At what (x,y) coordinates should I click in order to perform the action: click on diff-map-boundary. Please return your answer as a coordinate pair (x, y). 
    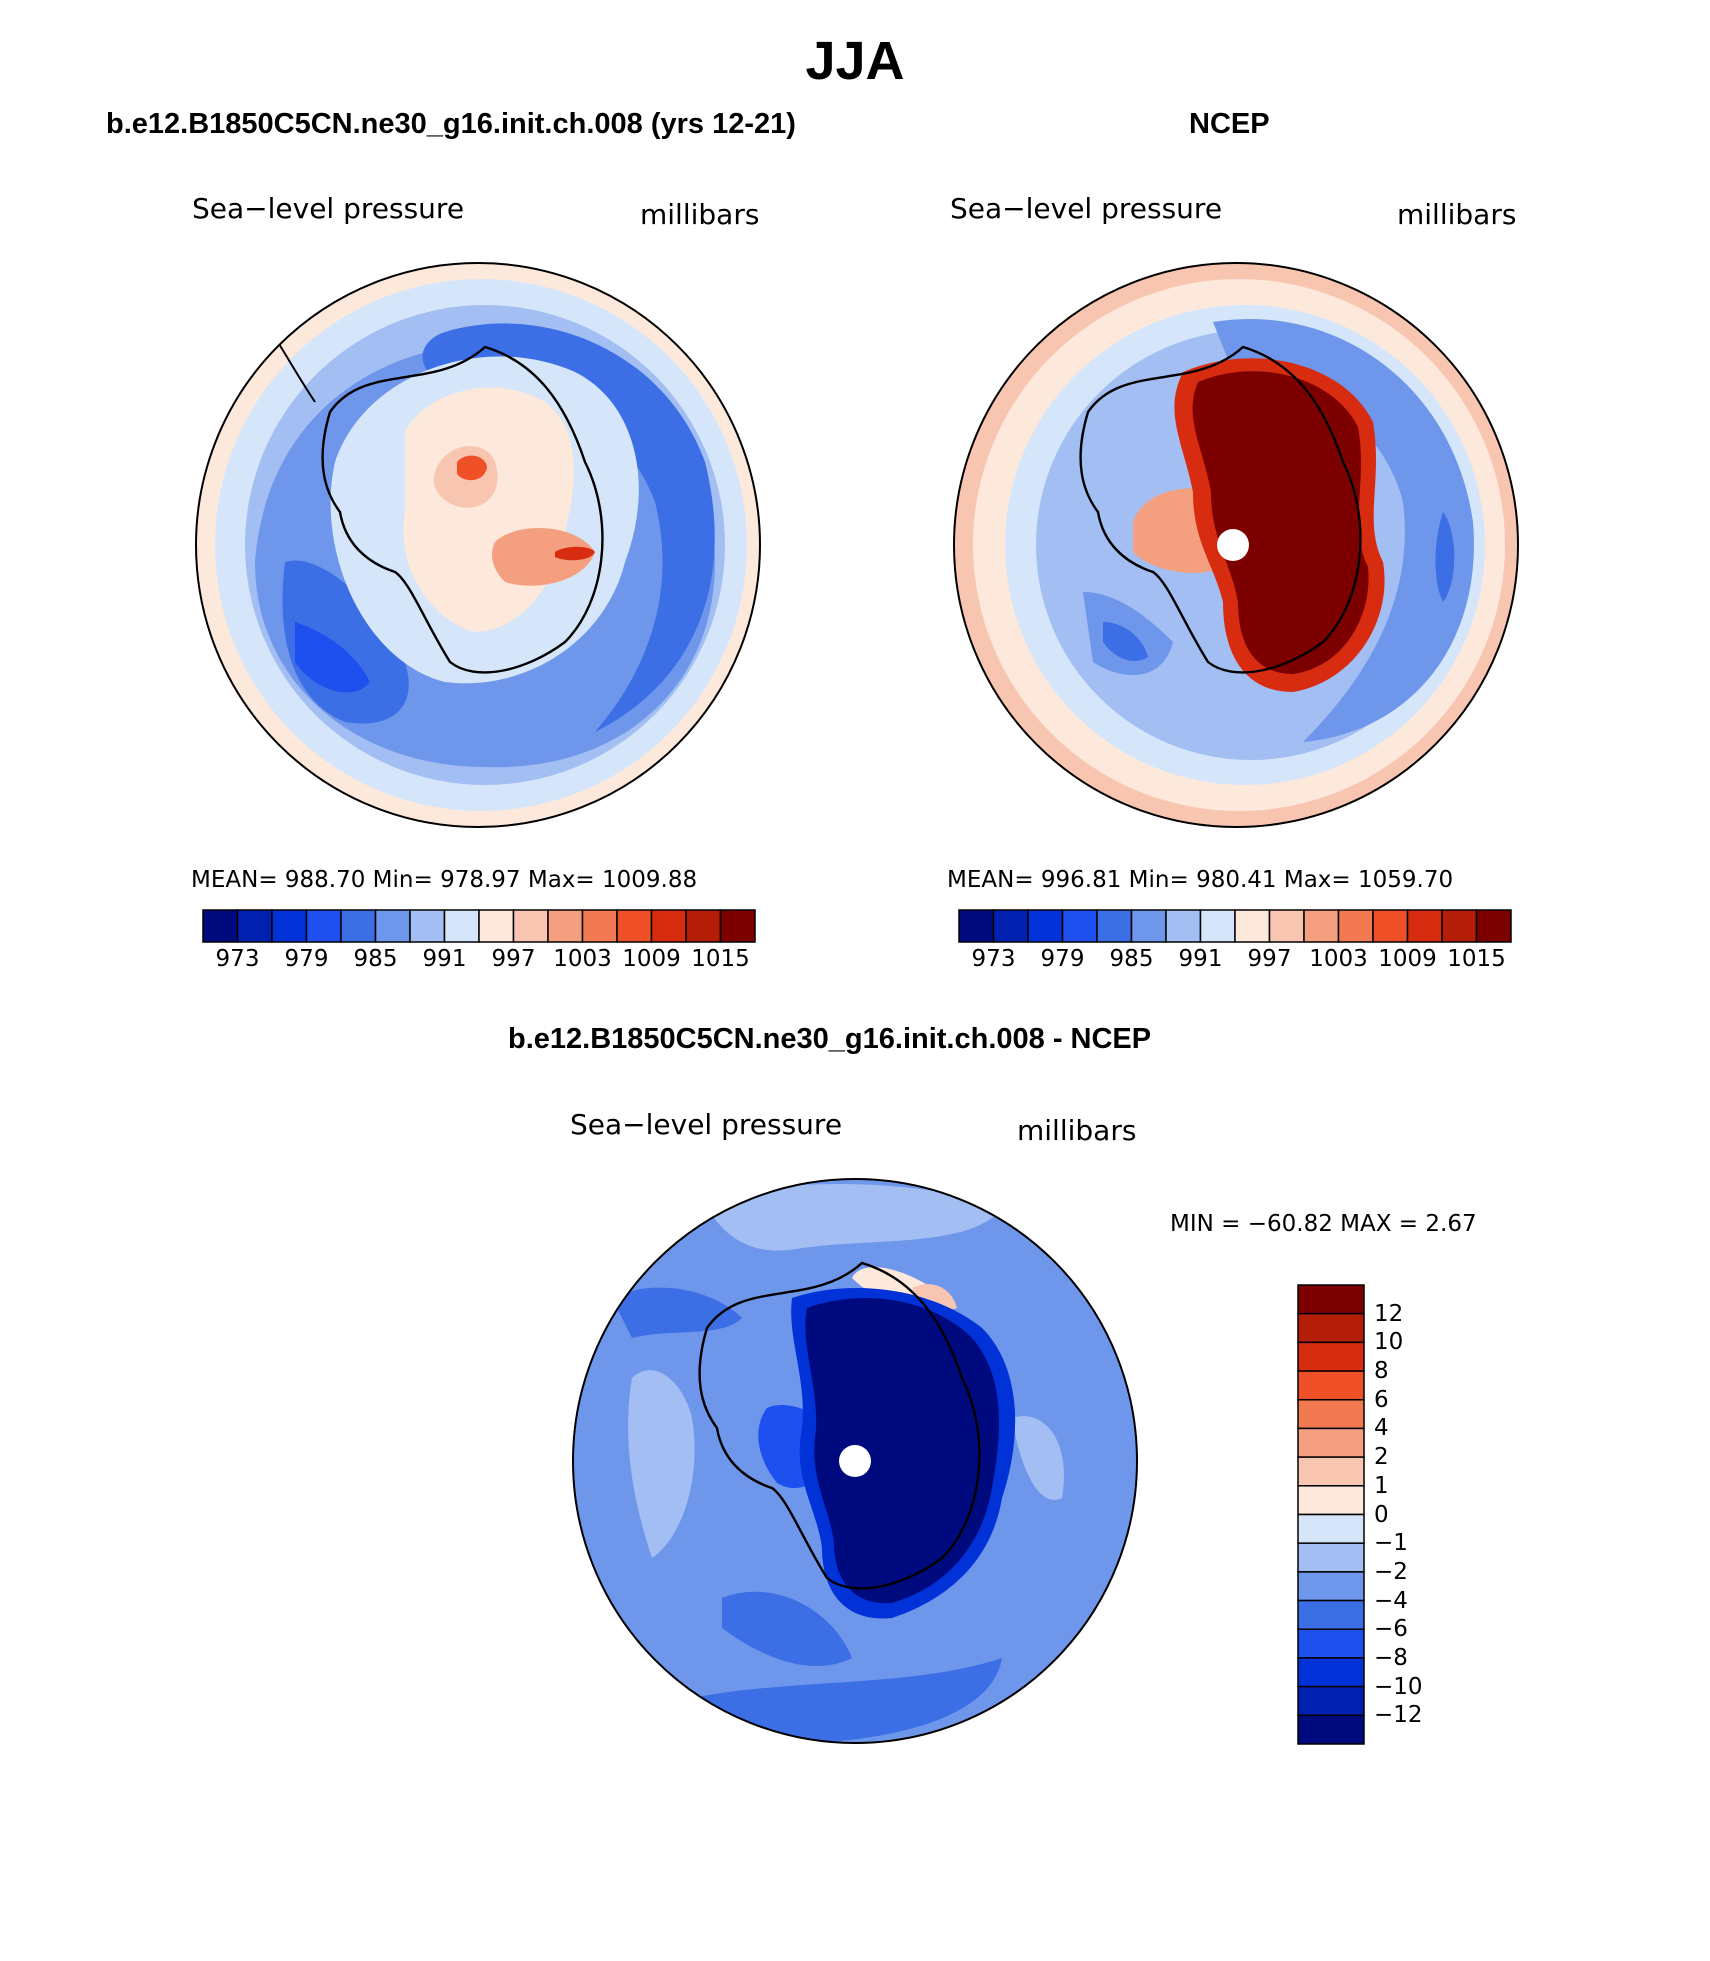
    Looking at the image, I should click on (855, 1461).